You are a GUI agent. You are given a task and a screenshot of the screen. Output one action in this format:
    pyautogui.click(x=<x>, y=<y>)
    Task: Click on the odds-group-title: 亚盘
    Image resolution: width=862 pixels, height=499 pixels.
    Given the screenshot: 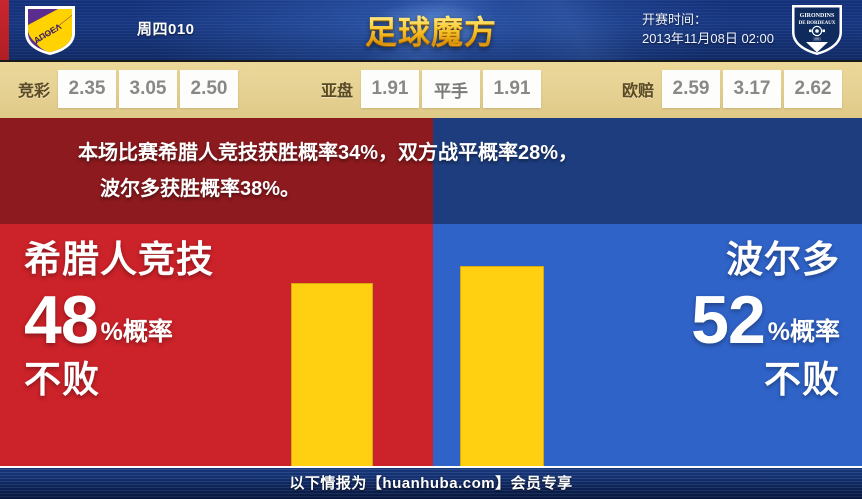 What is the action you would take?
    pyautogui.click(x=337, y=91)
    